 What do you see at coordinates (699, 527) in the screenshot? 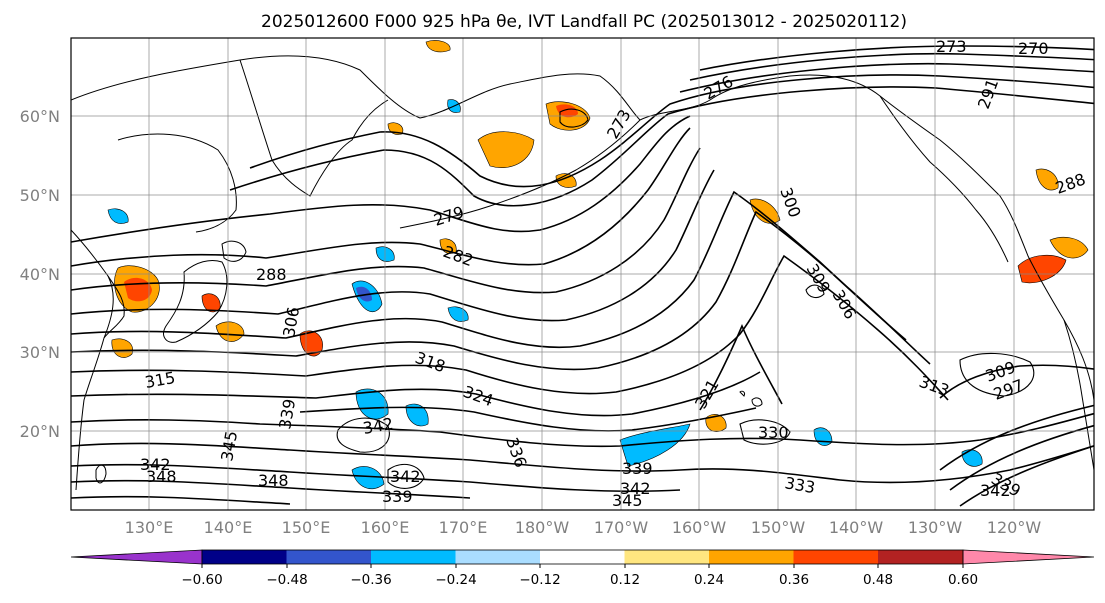
I see `lon-label-160w: 160°W` at bounding box center [699, 527].